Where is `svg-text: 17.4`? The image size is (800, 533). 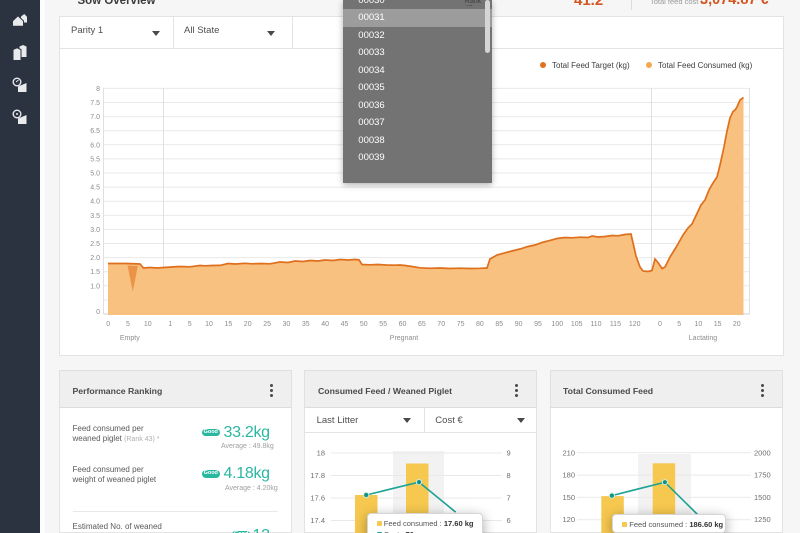
svg-text: 17.4 is located at coordinates (318, 520).